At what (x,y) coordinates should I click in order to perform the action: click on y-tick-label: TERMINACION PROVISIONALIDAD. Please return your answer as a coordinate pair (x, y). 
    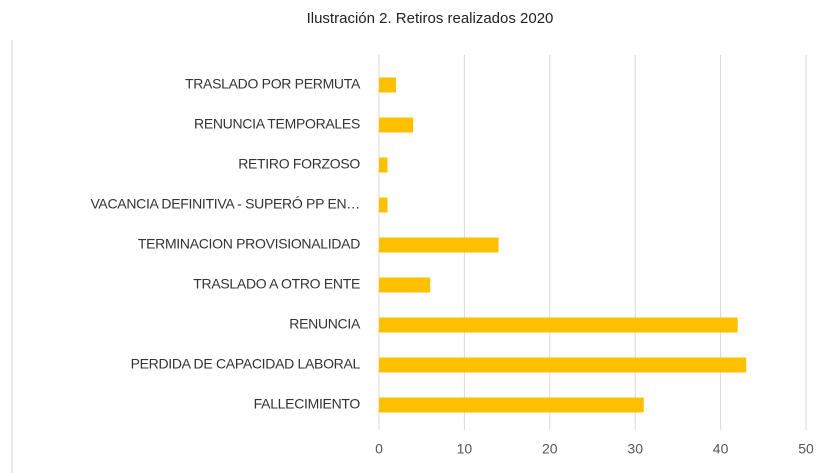
    Looking at the image, I should click on (249, 244).